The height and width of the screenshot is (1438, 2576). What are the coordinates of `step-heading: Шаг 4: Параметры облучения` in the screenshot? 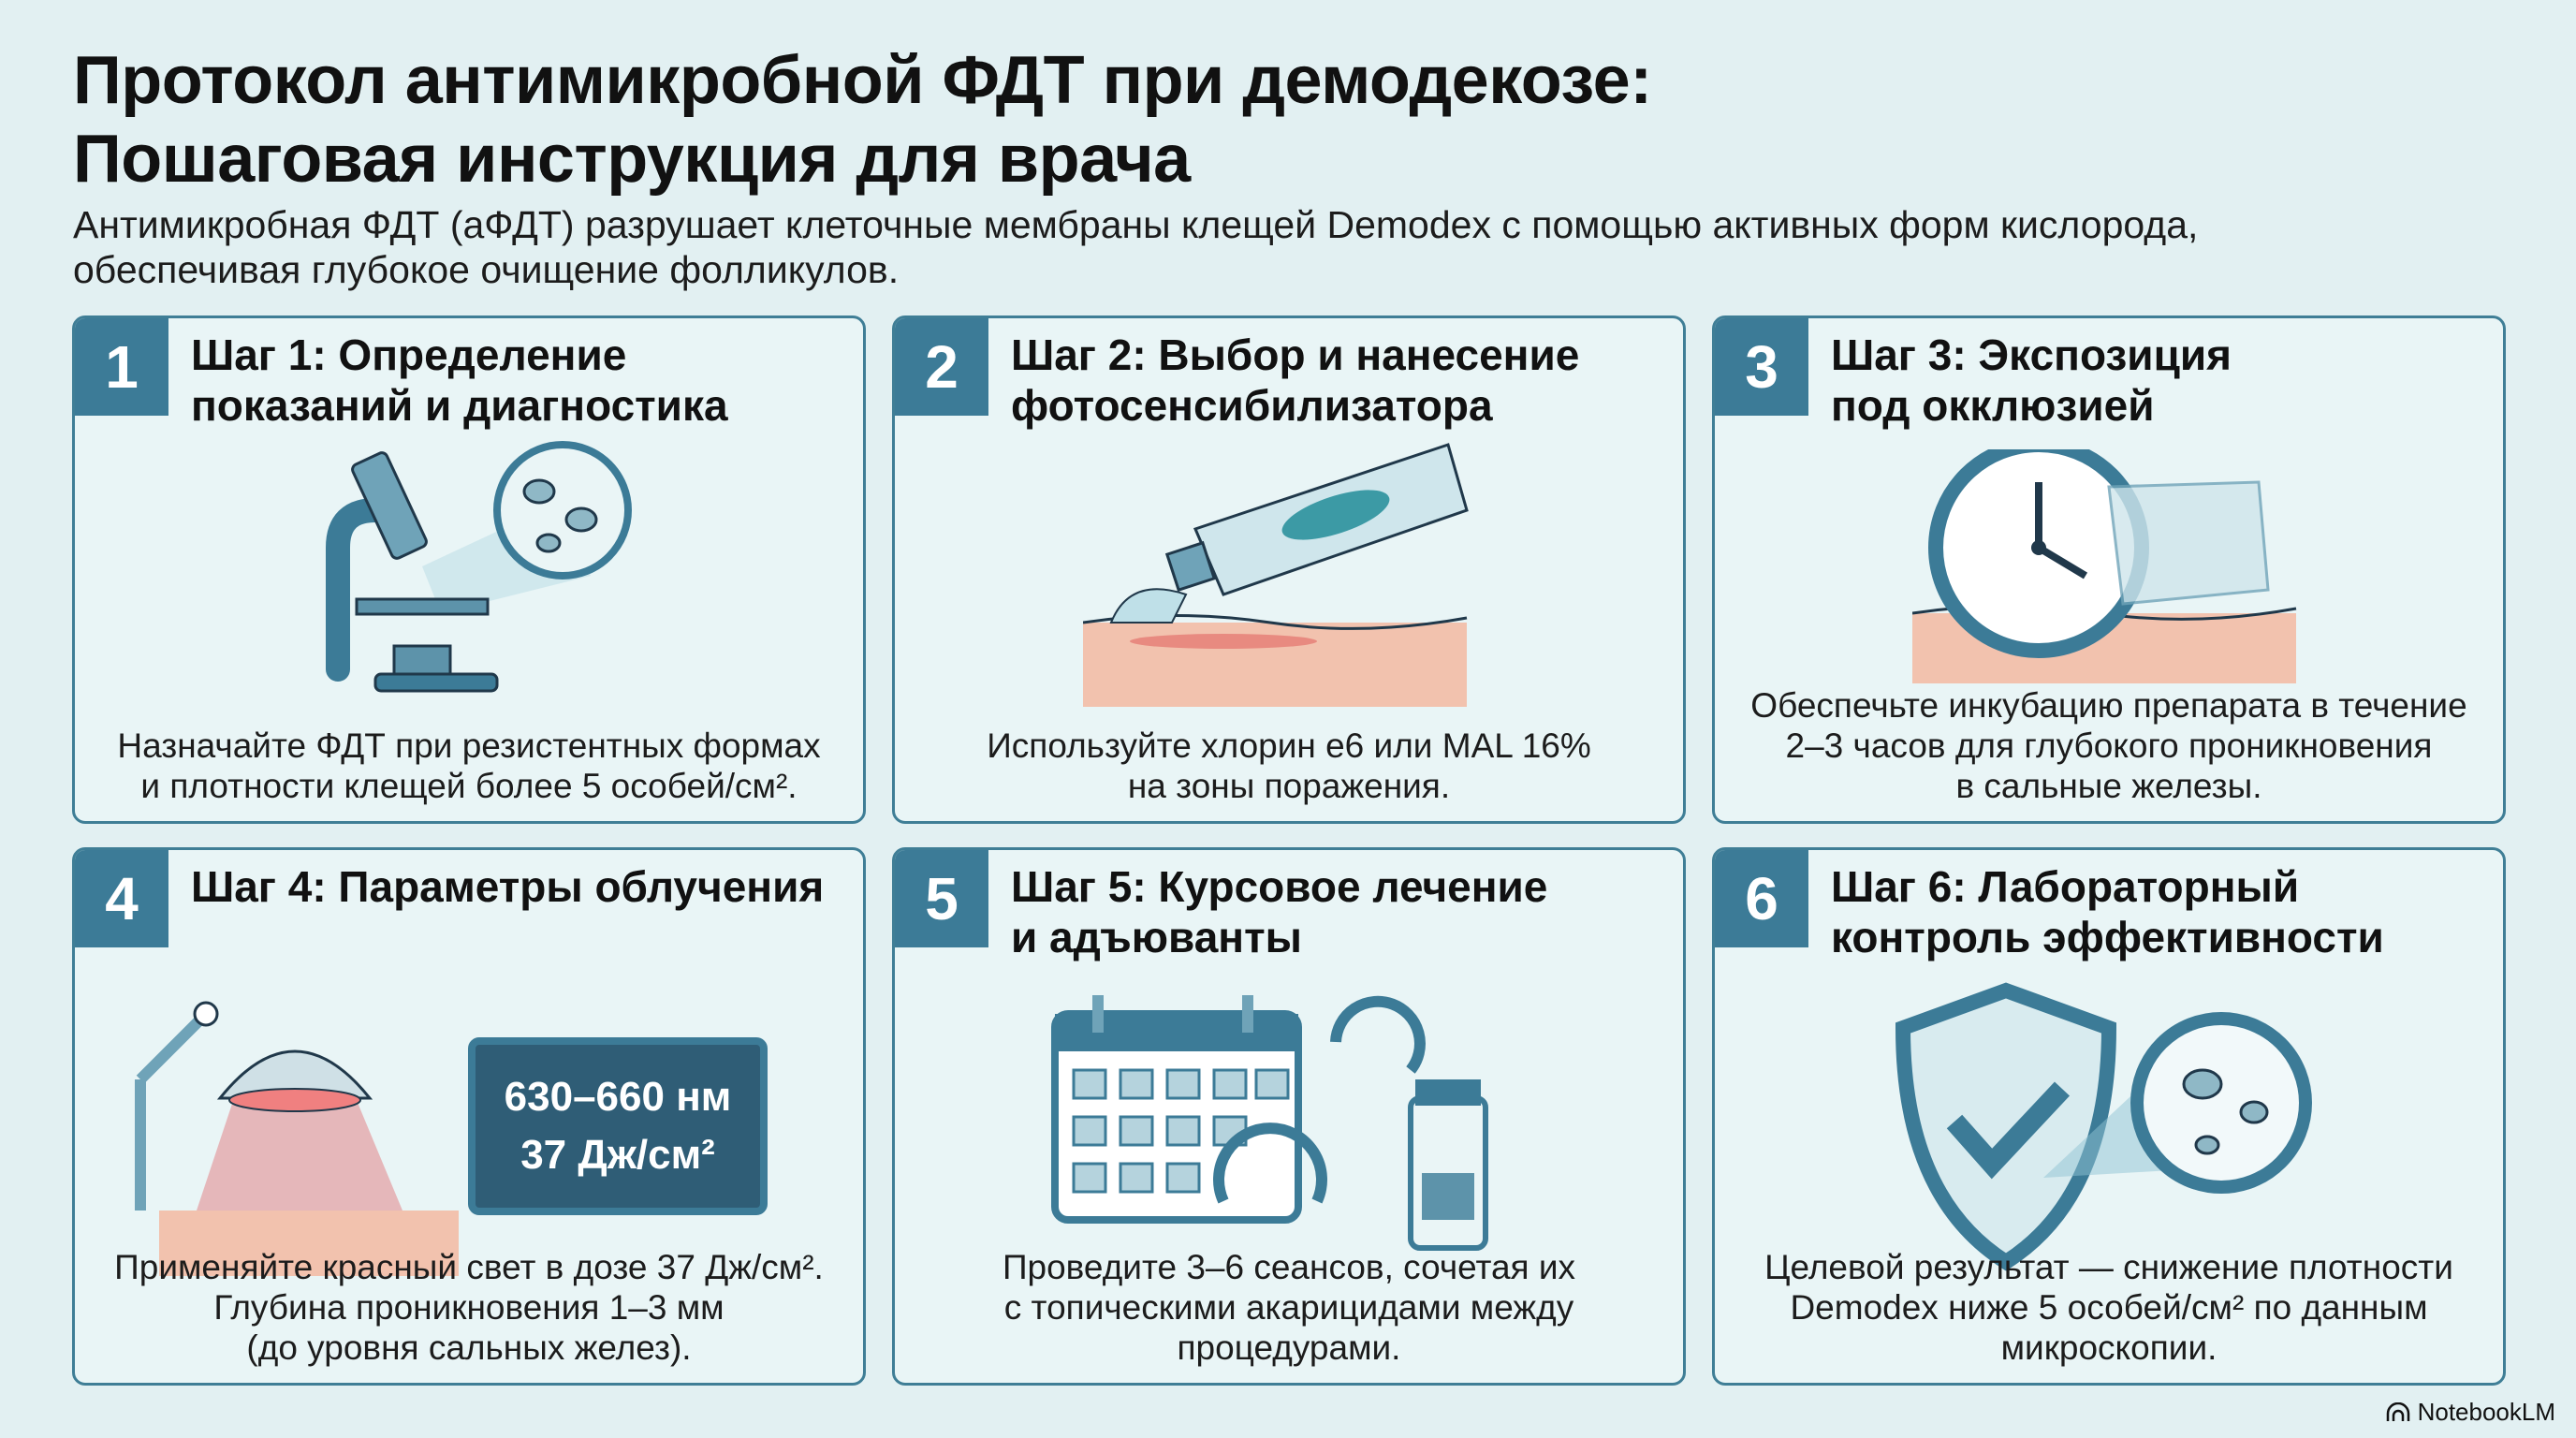 It's located at (508, 886).